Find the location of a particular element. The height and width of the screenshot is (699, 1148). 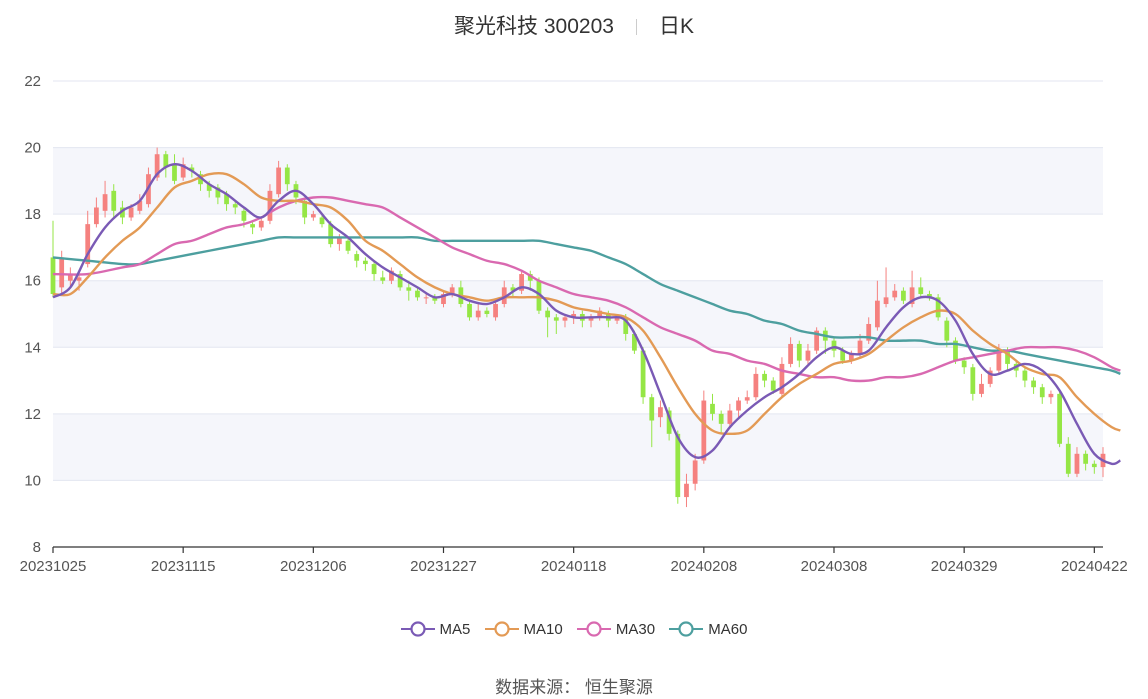

x-tick-label: 20231115 is located at coordinates (183, 566).